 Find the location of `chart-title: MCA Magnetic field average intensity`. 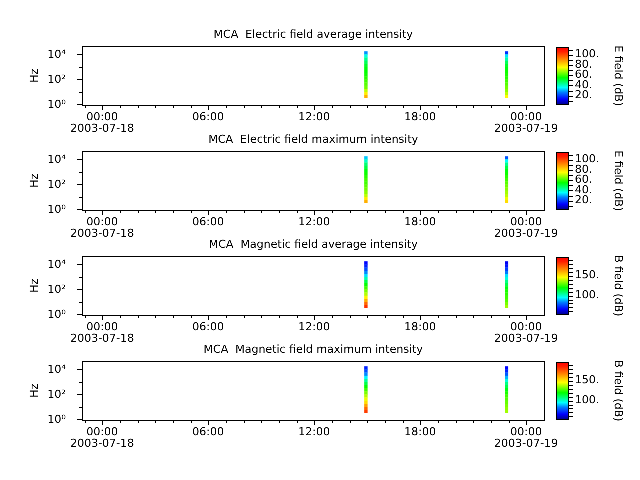

chart-title: MCA Magnetic field average intensity is located at coordinates (313, 244).